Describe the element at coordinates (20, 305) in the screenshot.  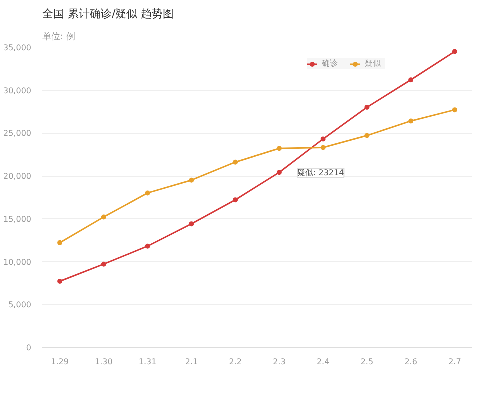
I see `y-tick-label: 5,000` at that location.